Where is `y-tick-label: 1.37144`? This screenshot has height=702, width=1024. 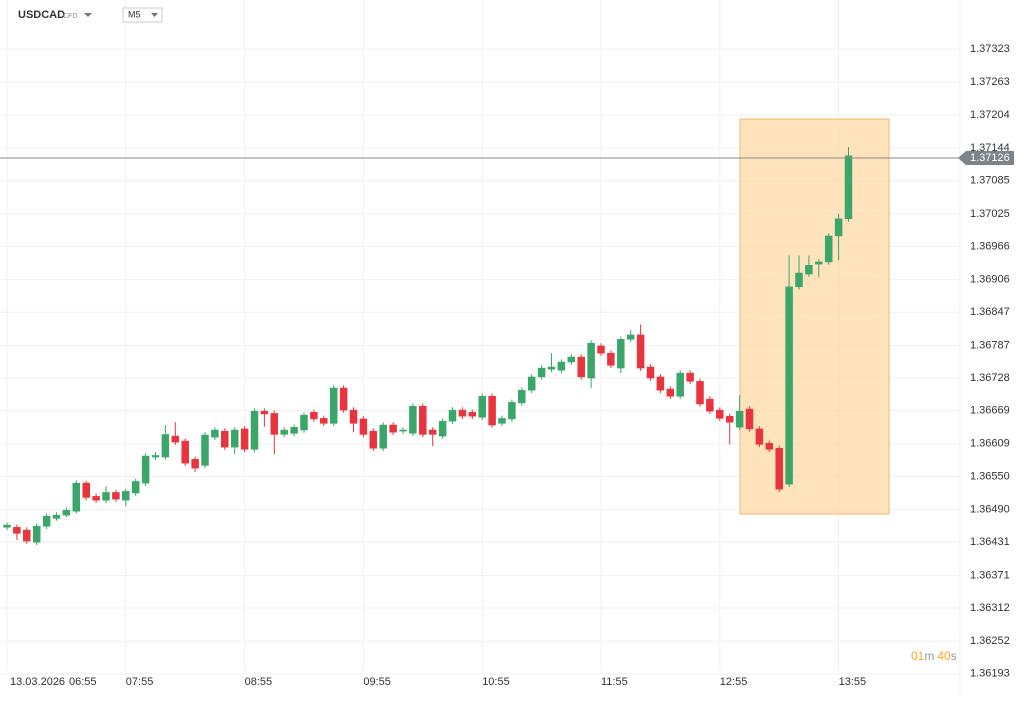
y-tick-label: 1.37144 is located at coordinates (990, 148).